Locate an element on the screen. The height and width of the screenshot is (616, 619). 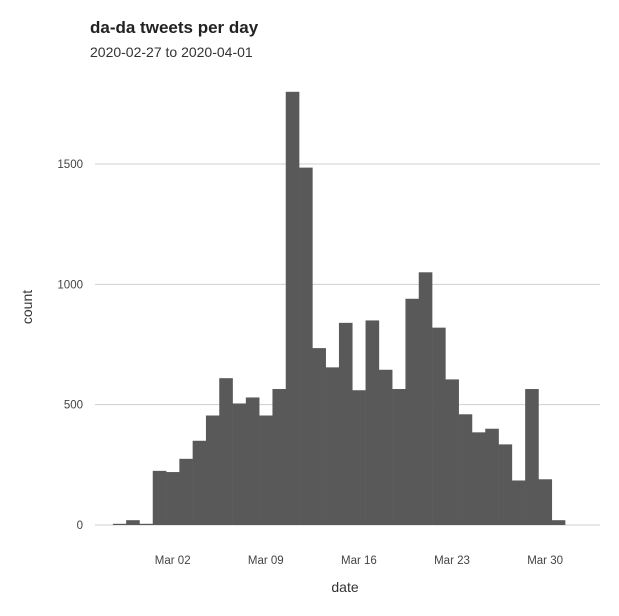
chart-title: da-da tweets per day is located at coordinates (174, 27).